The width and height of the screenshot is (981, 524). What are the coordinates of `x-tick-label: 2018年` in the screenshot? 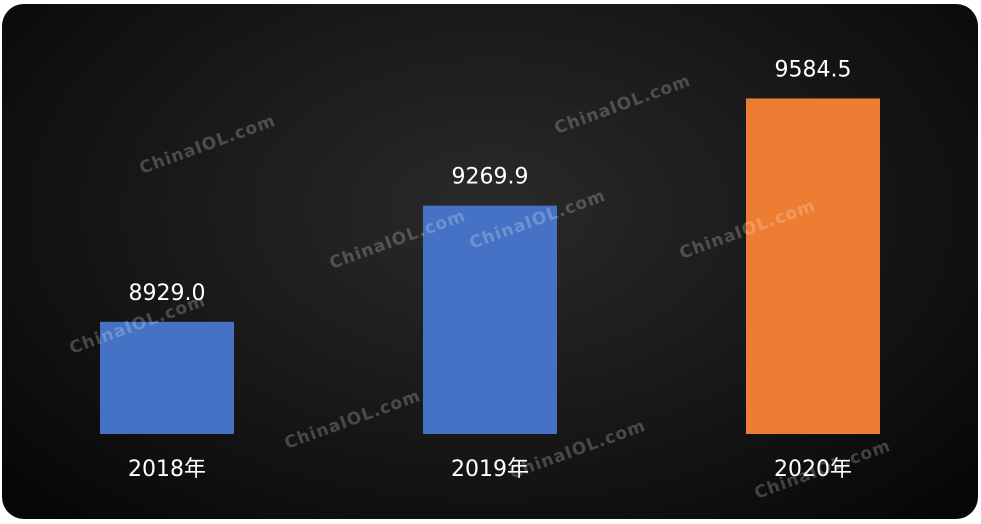 It's located at (167, 469).